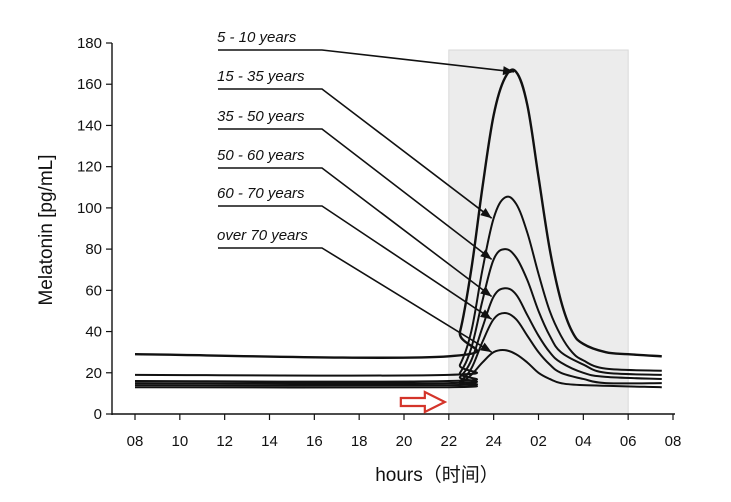 This screenshot has width=731, height=502. I want to click on y-tick-label: 160, so click(89, 84).